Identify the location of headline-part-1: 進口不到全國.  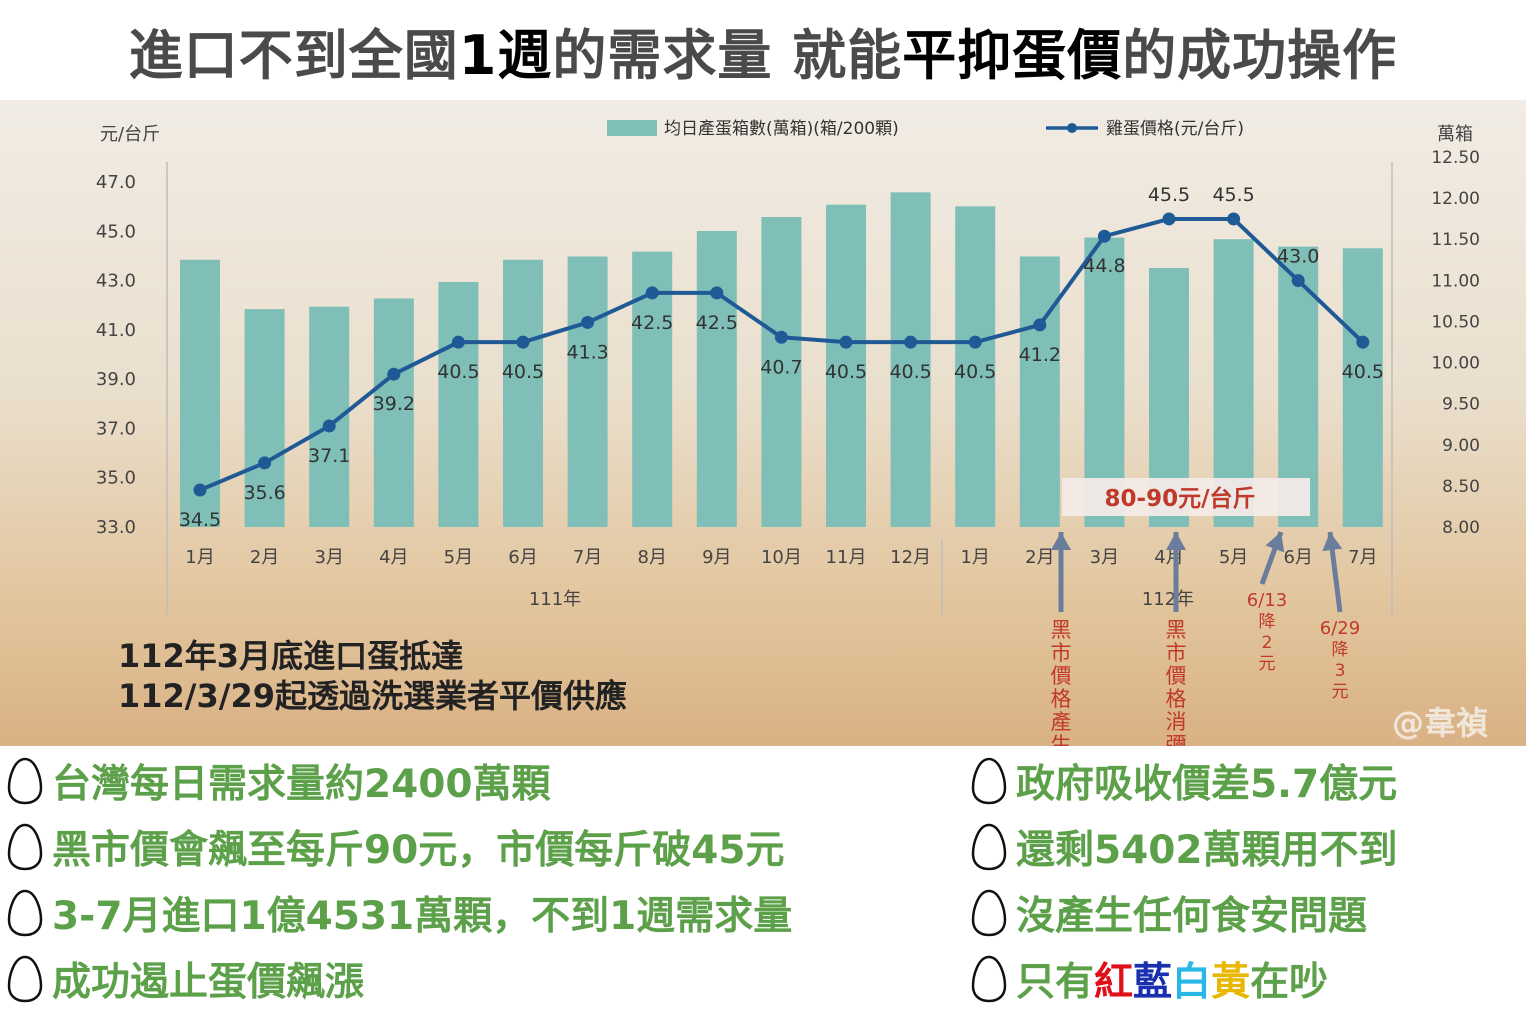
(293, 55).